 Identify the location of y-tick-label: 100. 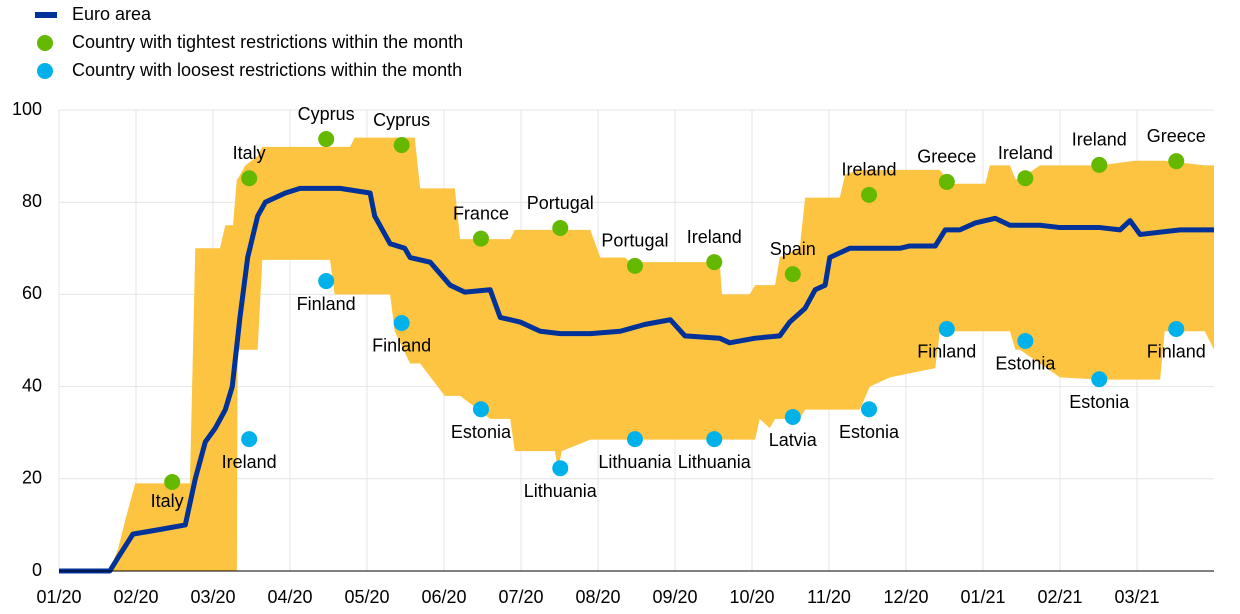
(27, 109).